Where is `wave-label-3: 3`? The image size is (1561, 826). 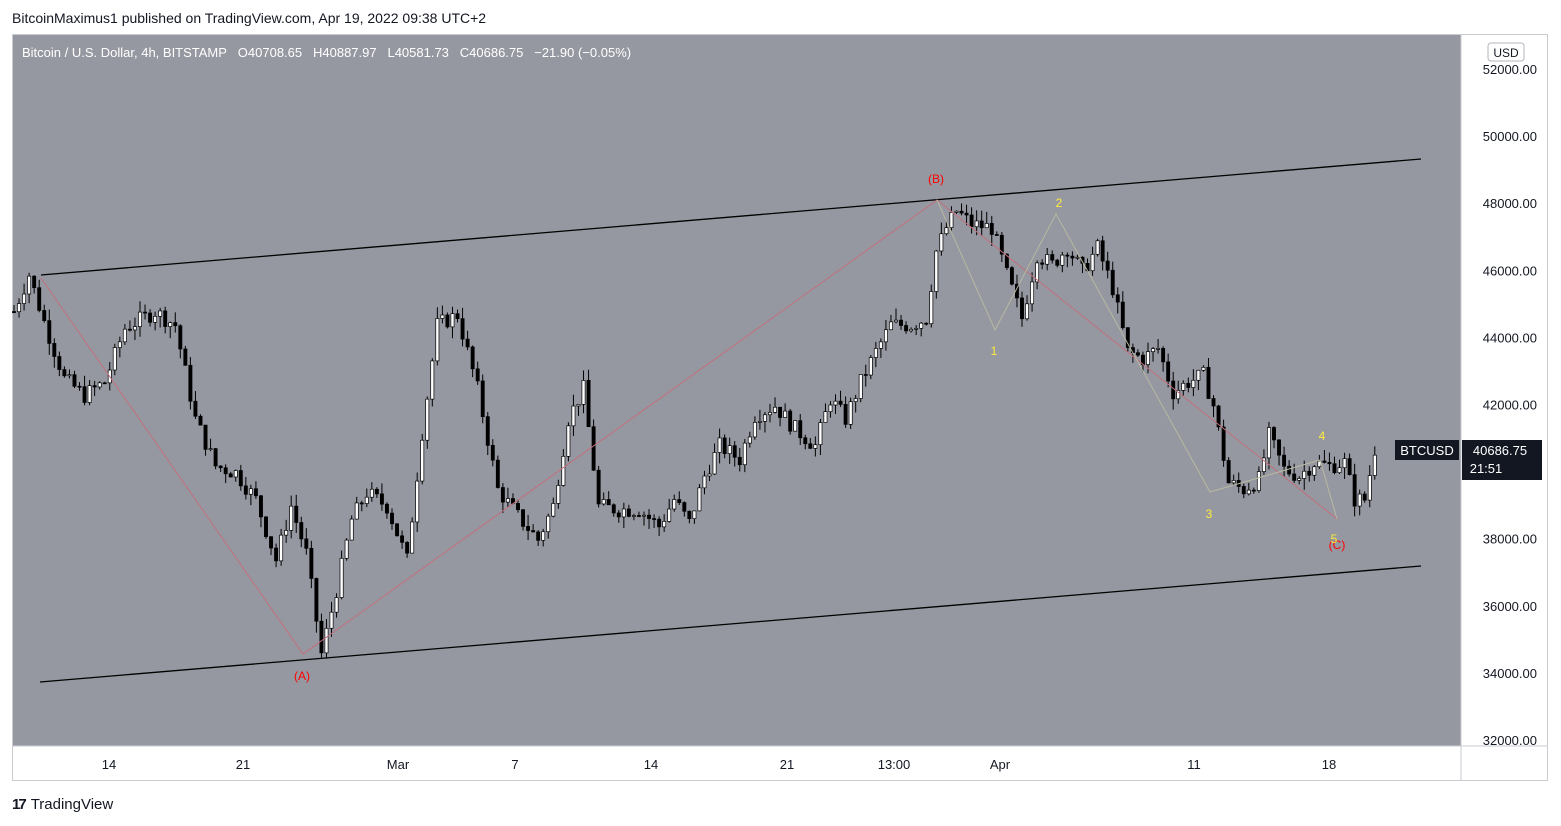
wave-label-3: 3 is located at coordinates (1209, 514).